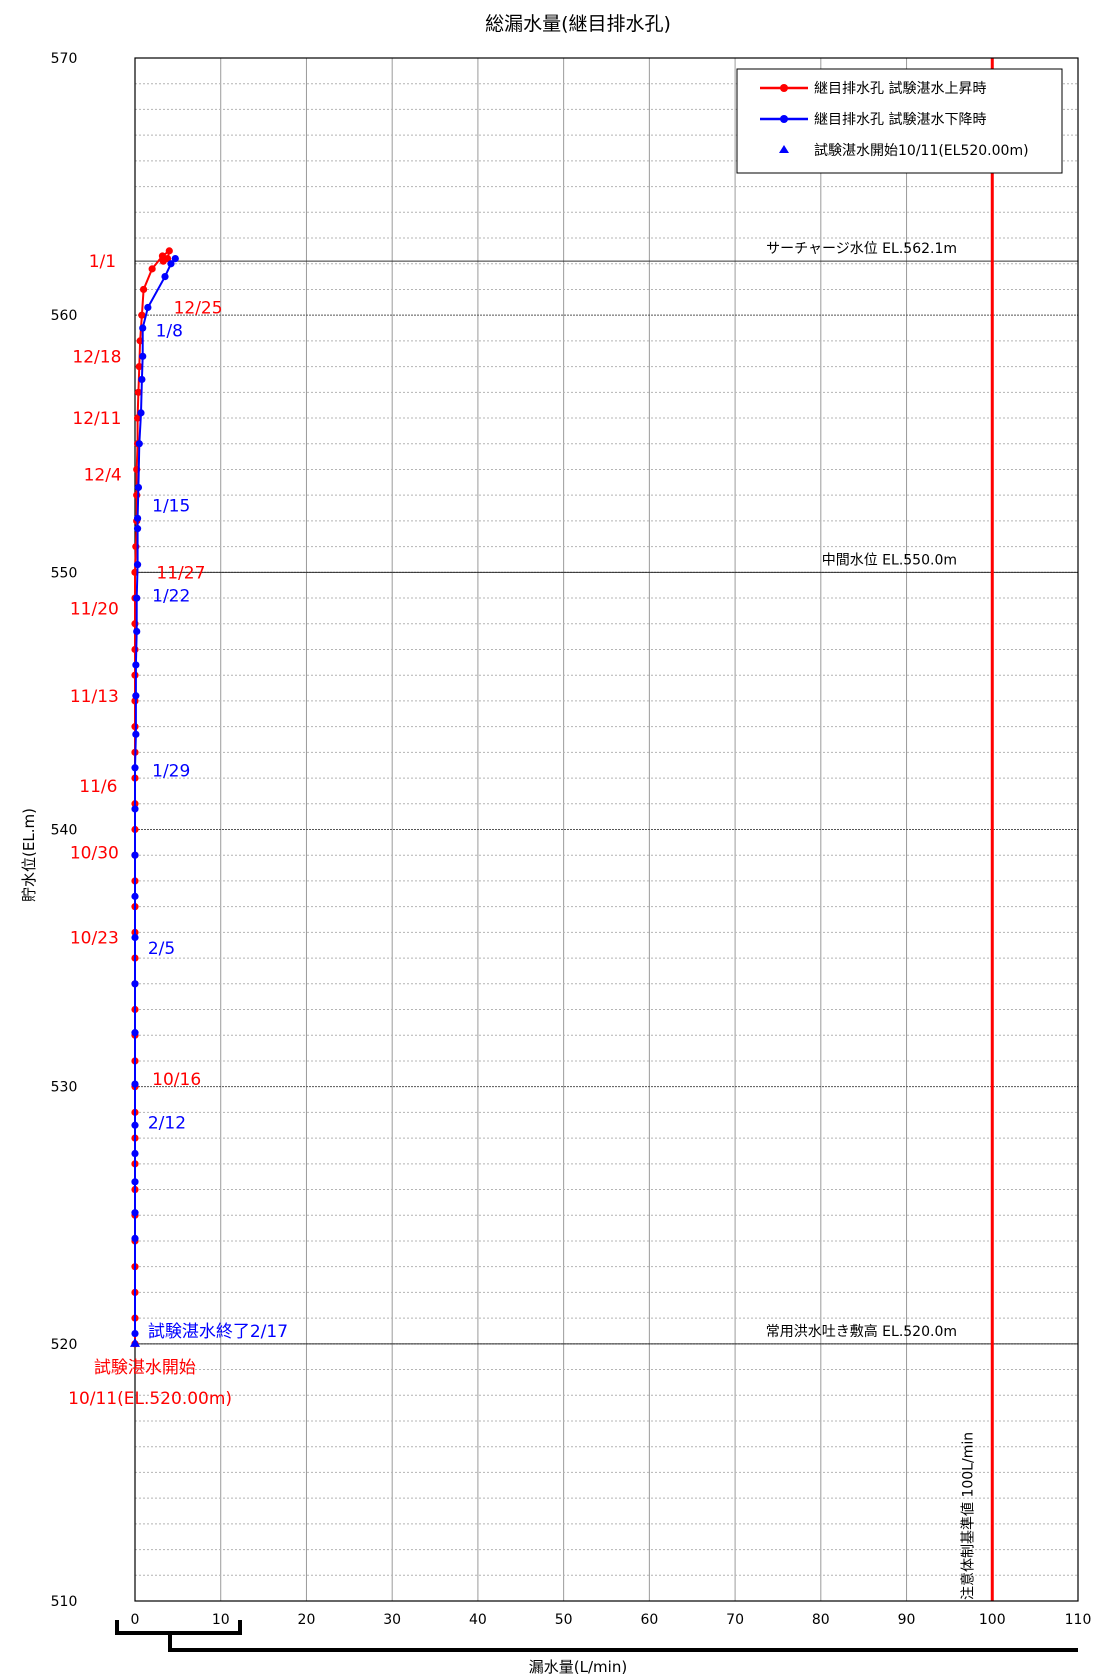 The width and height of the screenshot is (1097, 1679). Describe the element at coordinates (992, 1620) in the screenshot. I see `x-tick-label: 100` at that location.